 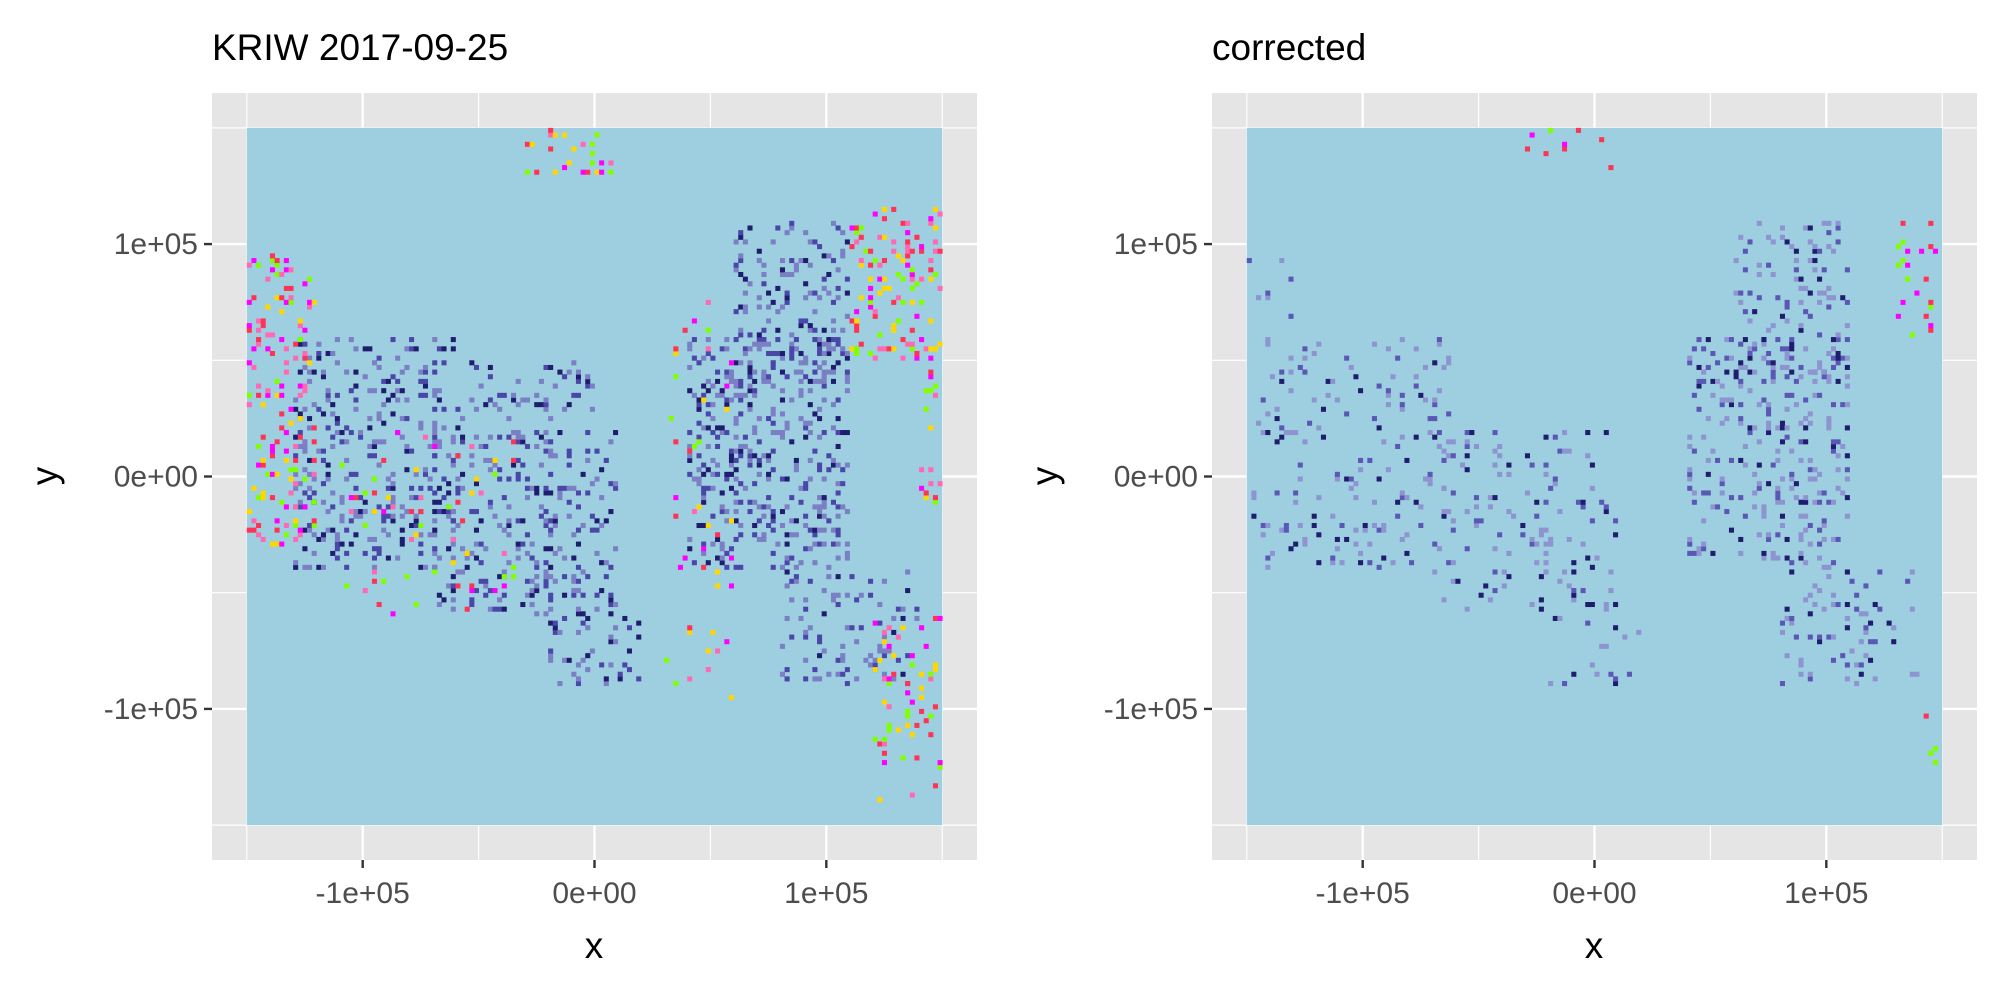 What do you see at coordinates (594, 945) in the screenshot?
I see `x-axis-title: x` at bounding box center [594, 945].